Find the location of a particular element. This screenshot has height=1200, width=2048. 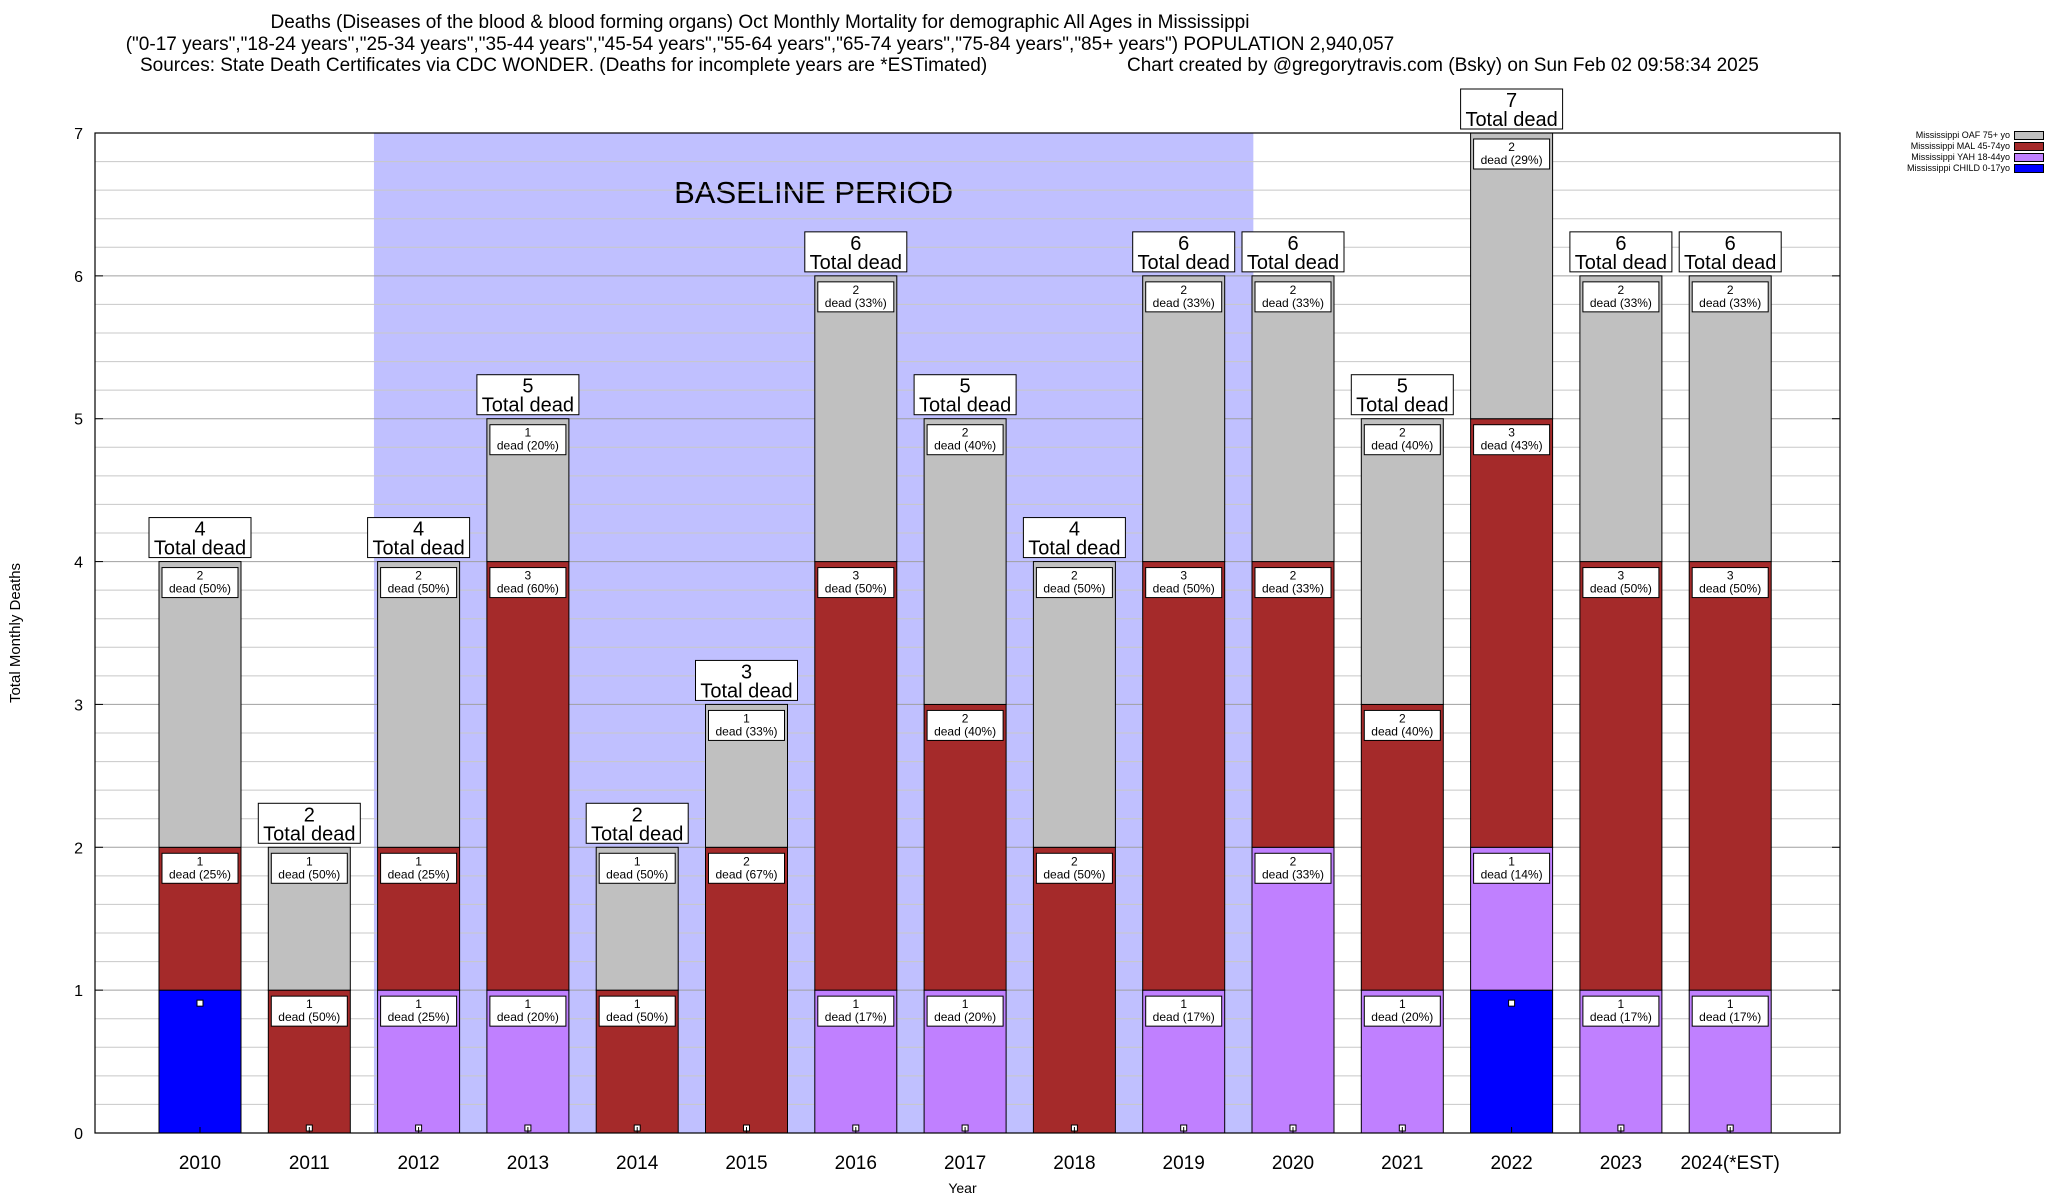

x-tick-label: 2021 is located at coordinates (1402, 1163).